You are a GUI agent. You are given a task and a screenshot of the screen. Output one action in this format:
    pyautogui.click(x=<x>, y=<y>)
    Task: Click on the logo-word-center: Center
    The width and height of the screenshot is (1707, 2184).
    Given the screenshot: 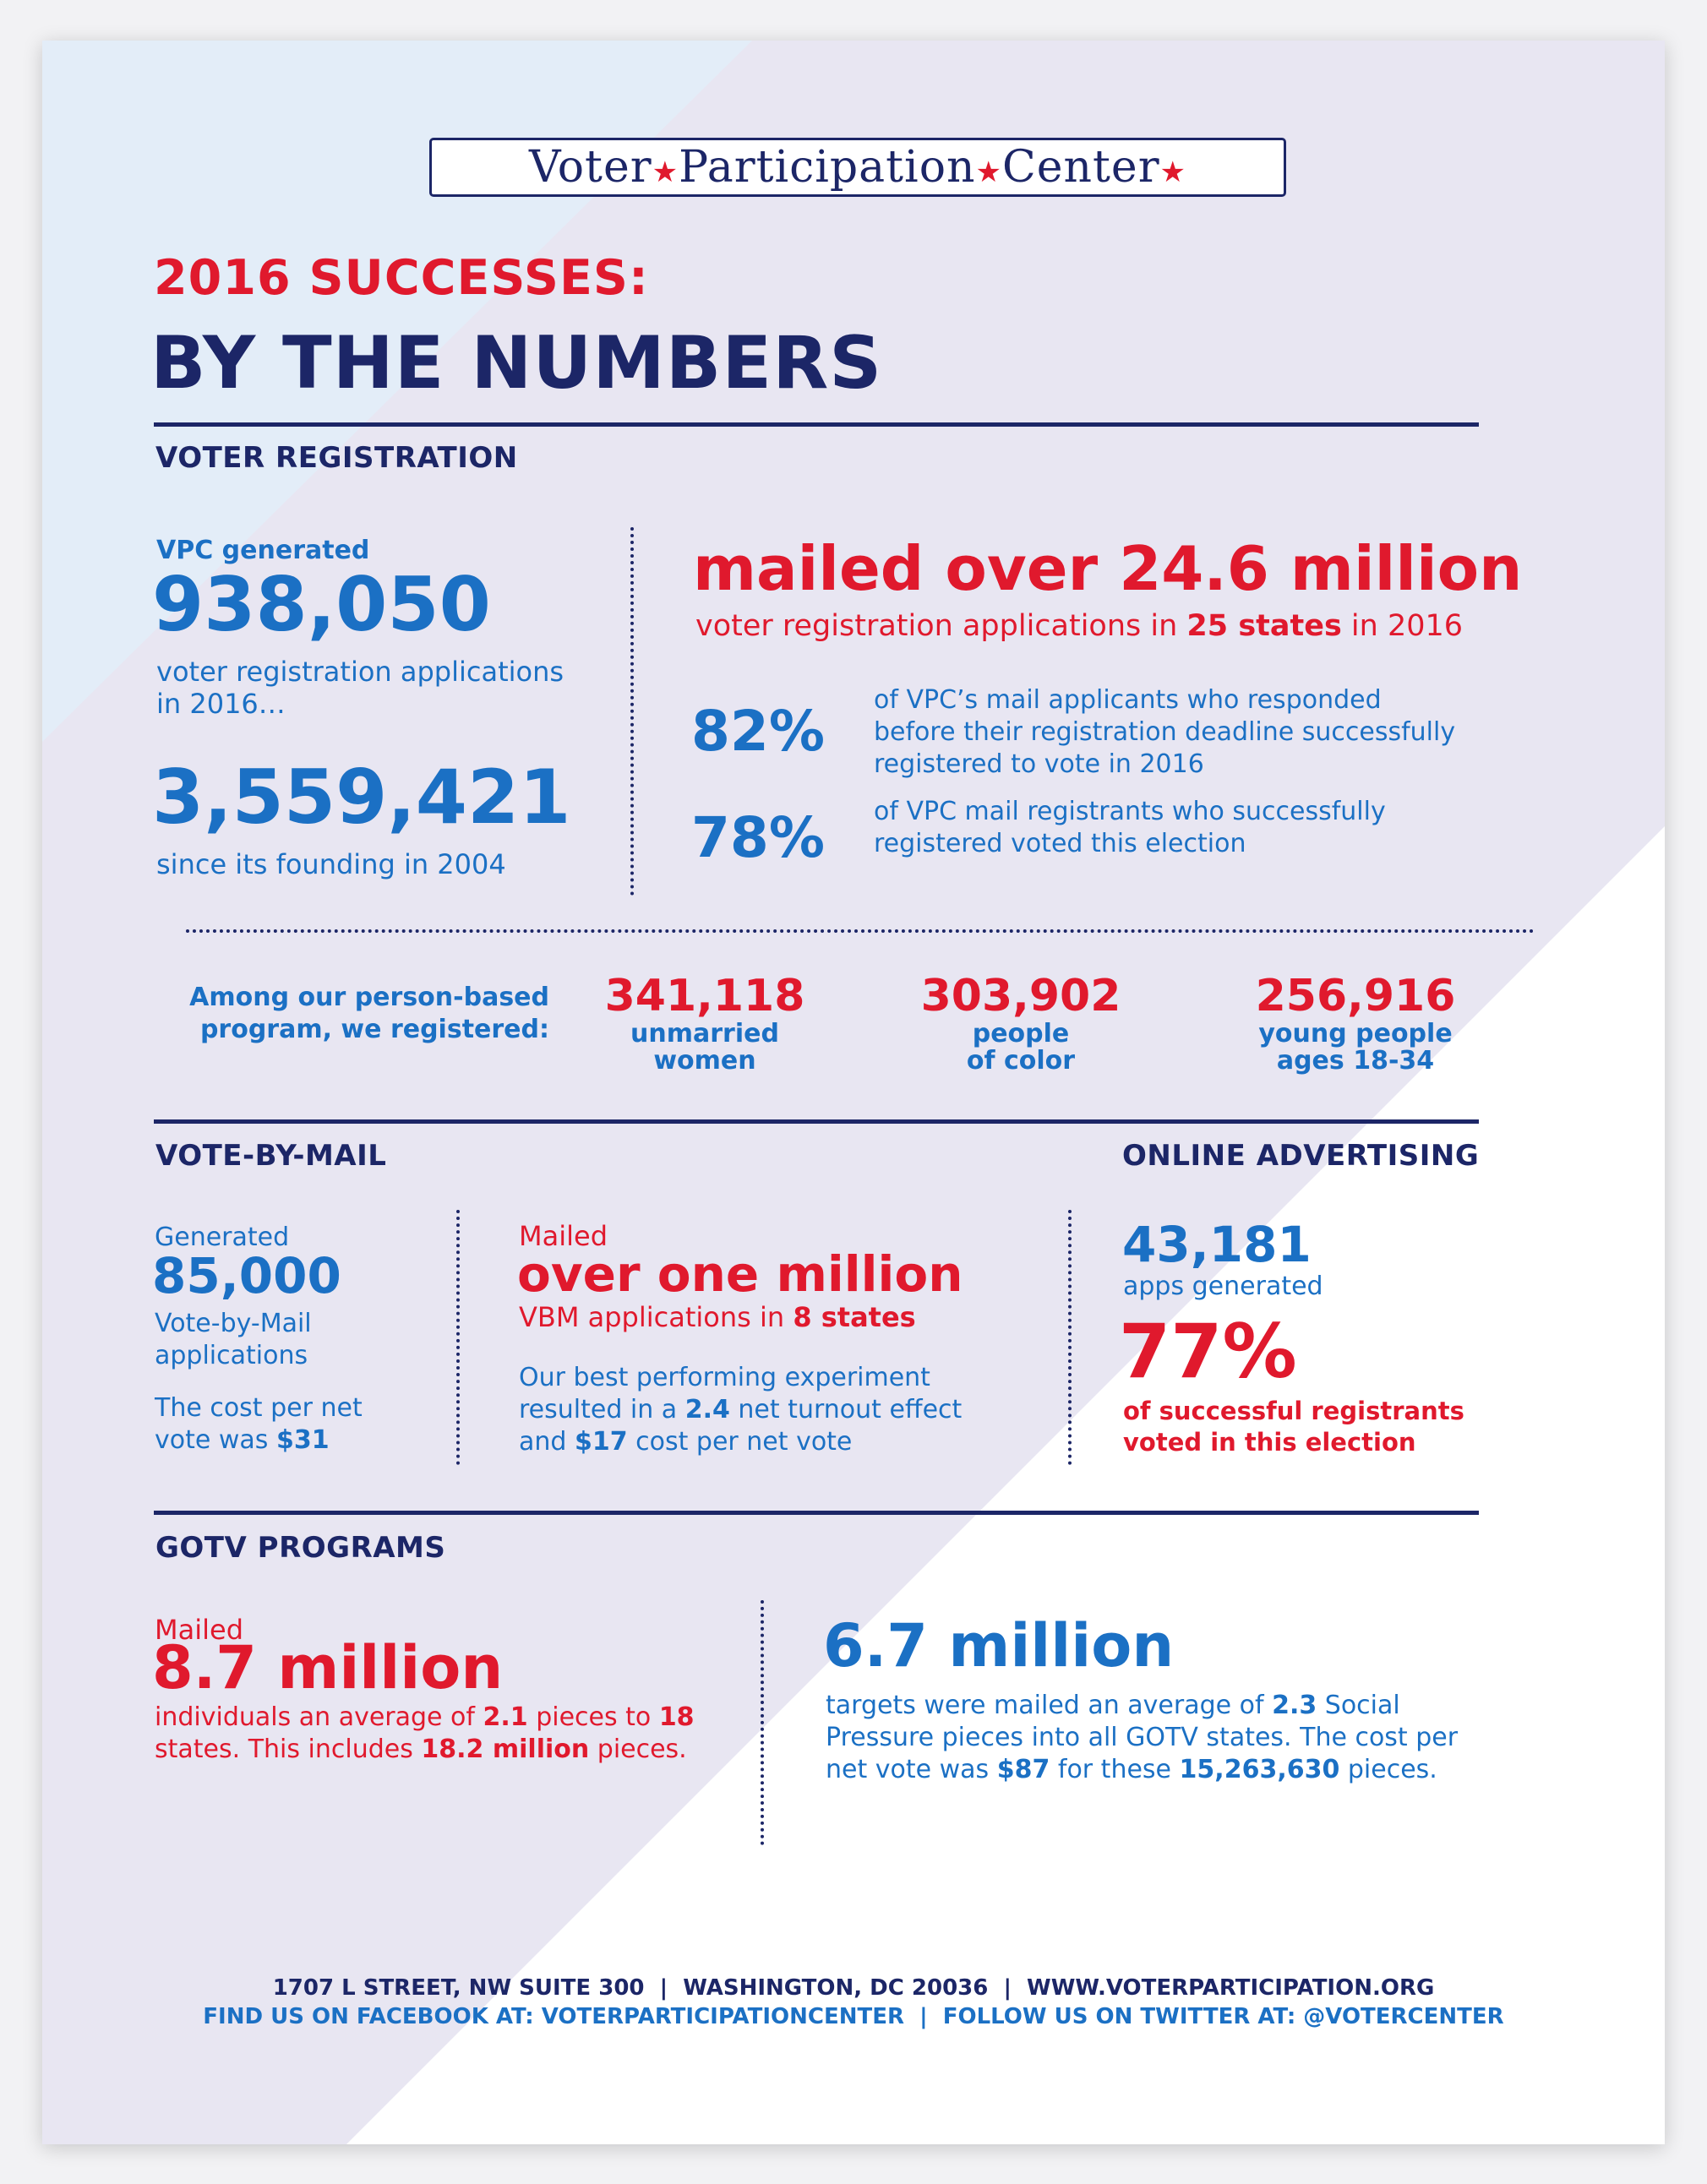 What is the action you would take?
    pyautogui.click(x=1080, y=167)
    